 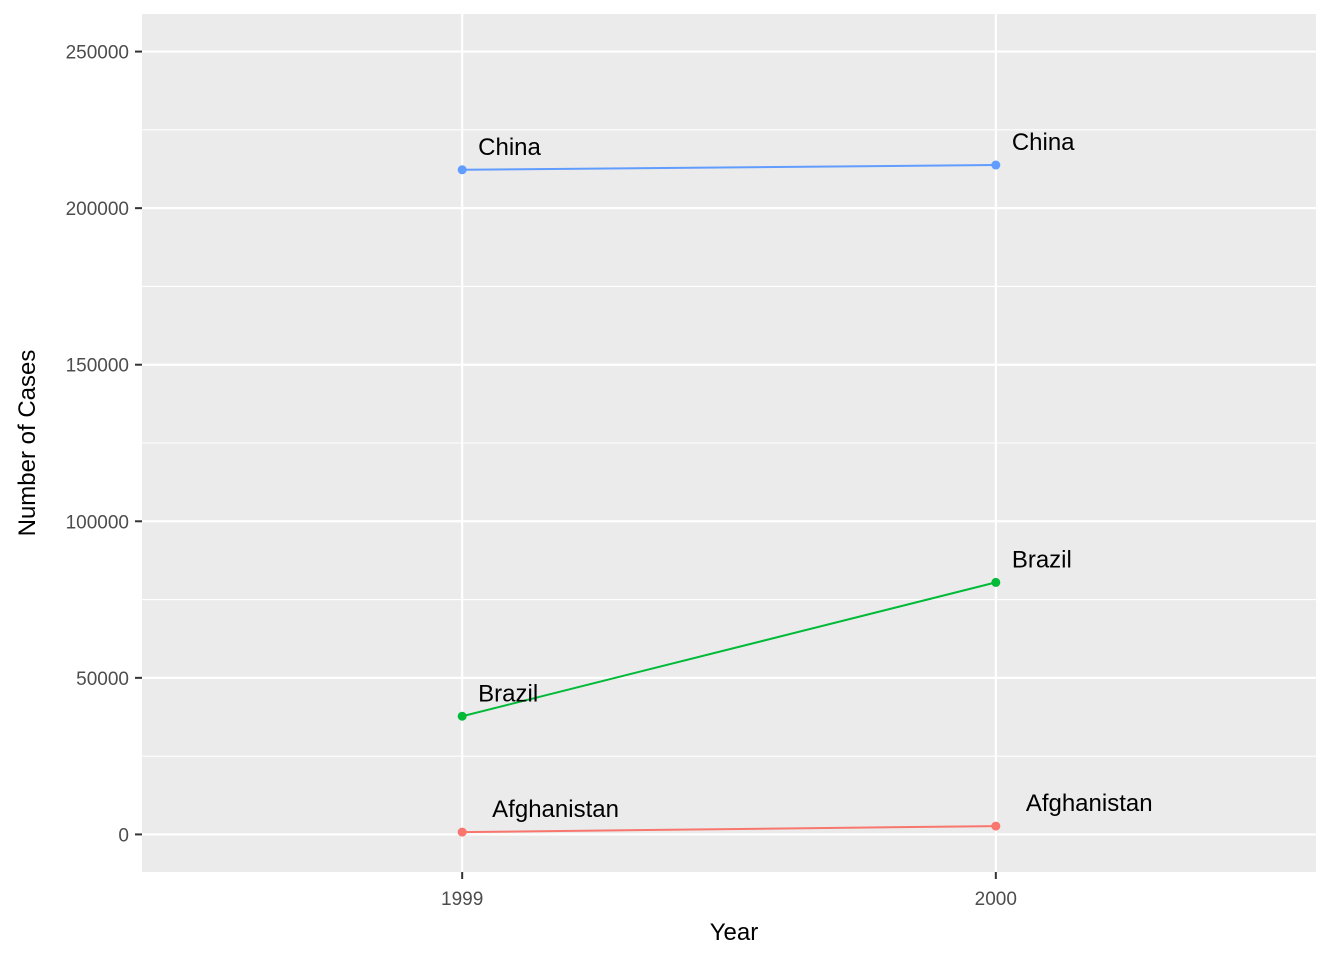 I want to click on y-tick-label: 0, so click(x=123, y=835).